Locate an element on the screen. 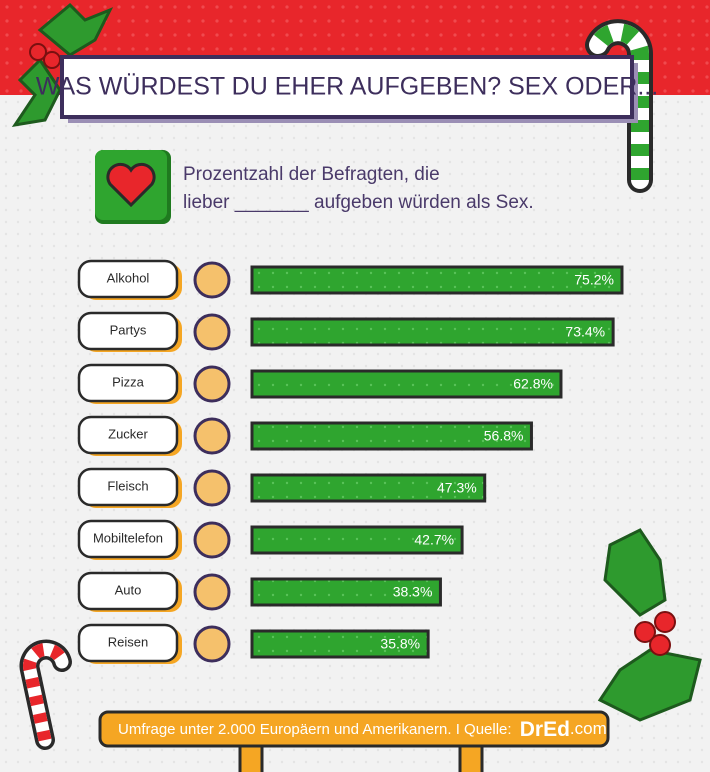 This screenshot has width=710, height=772. category-label: Alkohol is located at coordinates (128, 277).